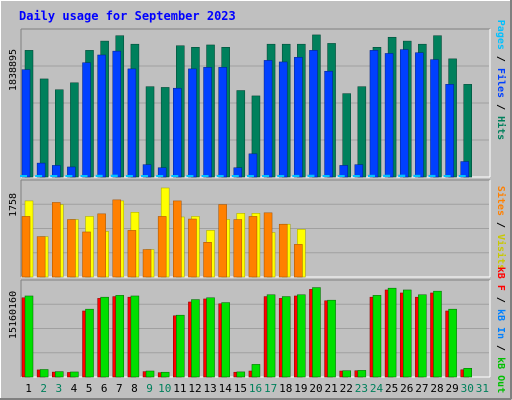 Image resolution: width=512 pixels, height=400 pixels. Describe the element at coordinates (315, 388) in the screenshot. I see `x-tick-label: 20` at that location.